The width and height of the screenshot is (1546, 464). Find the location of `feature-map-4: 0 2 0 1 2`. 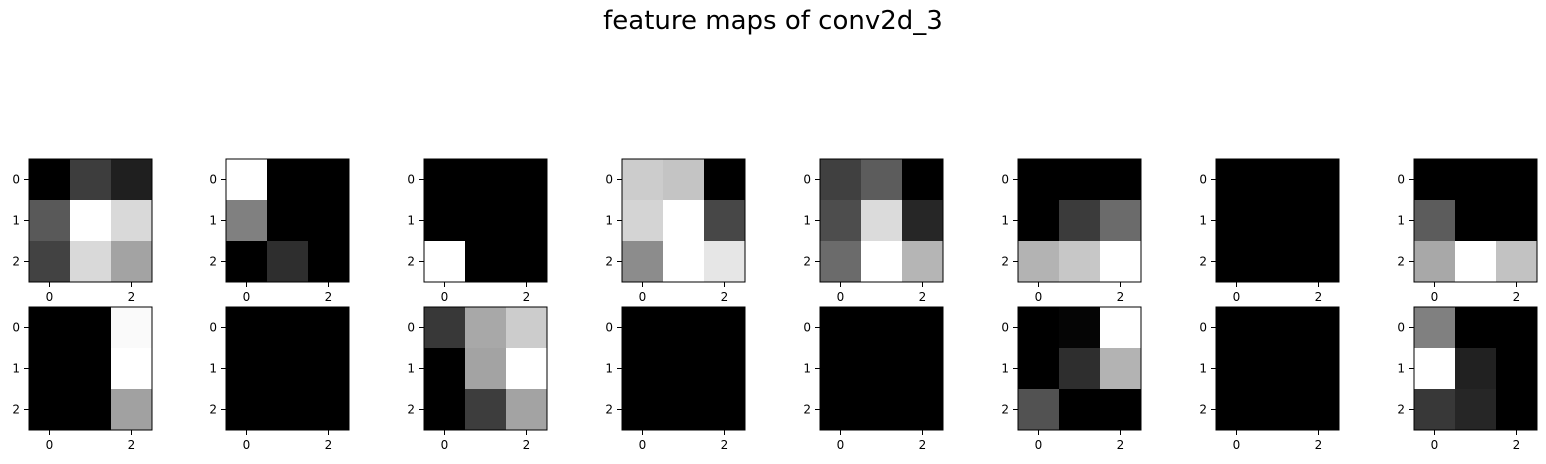

feature-map-4: 0 2 0 1 2 is located at coordinates (873, 231).